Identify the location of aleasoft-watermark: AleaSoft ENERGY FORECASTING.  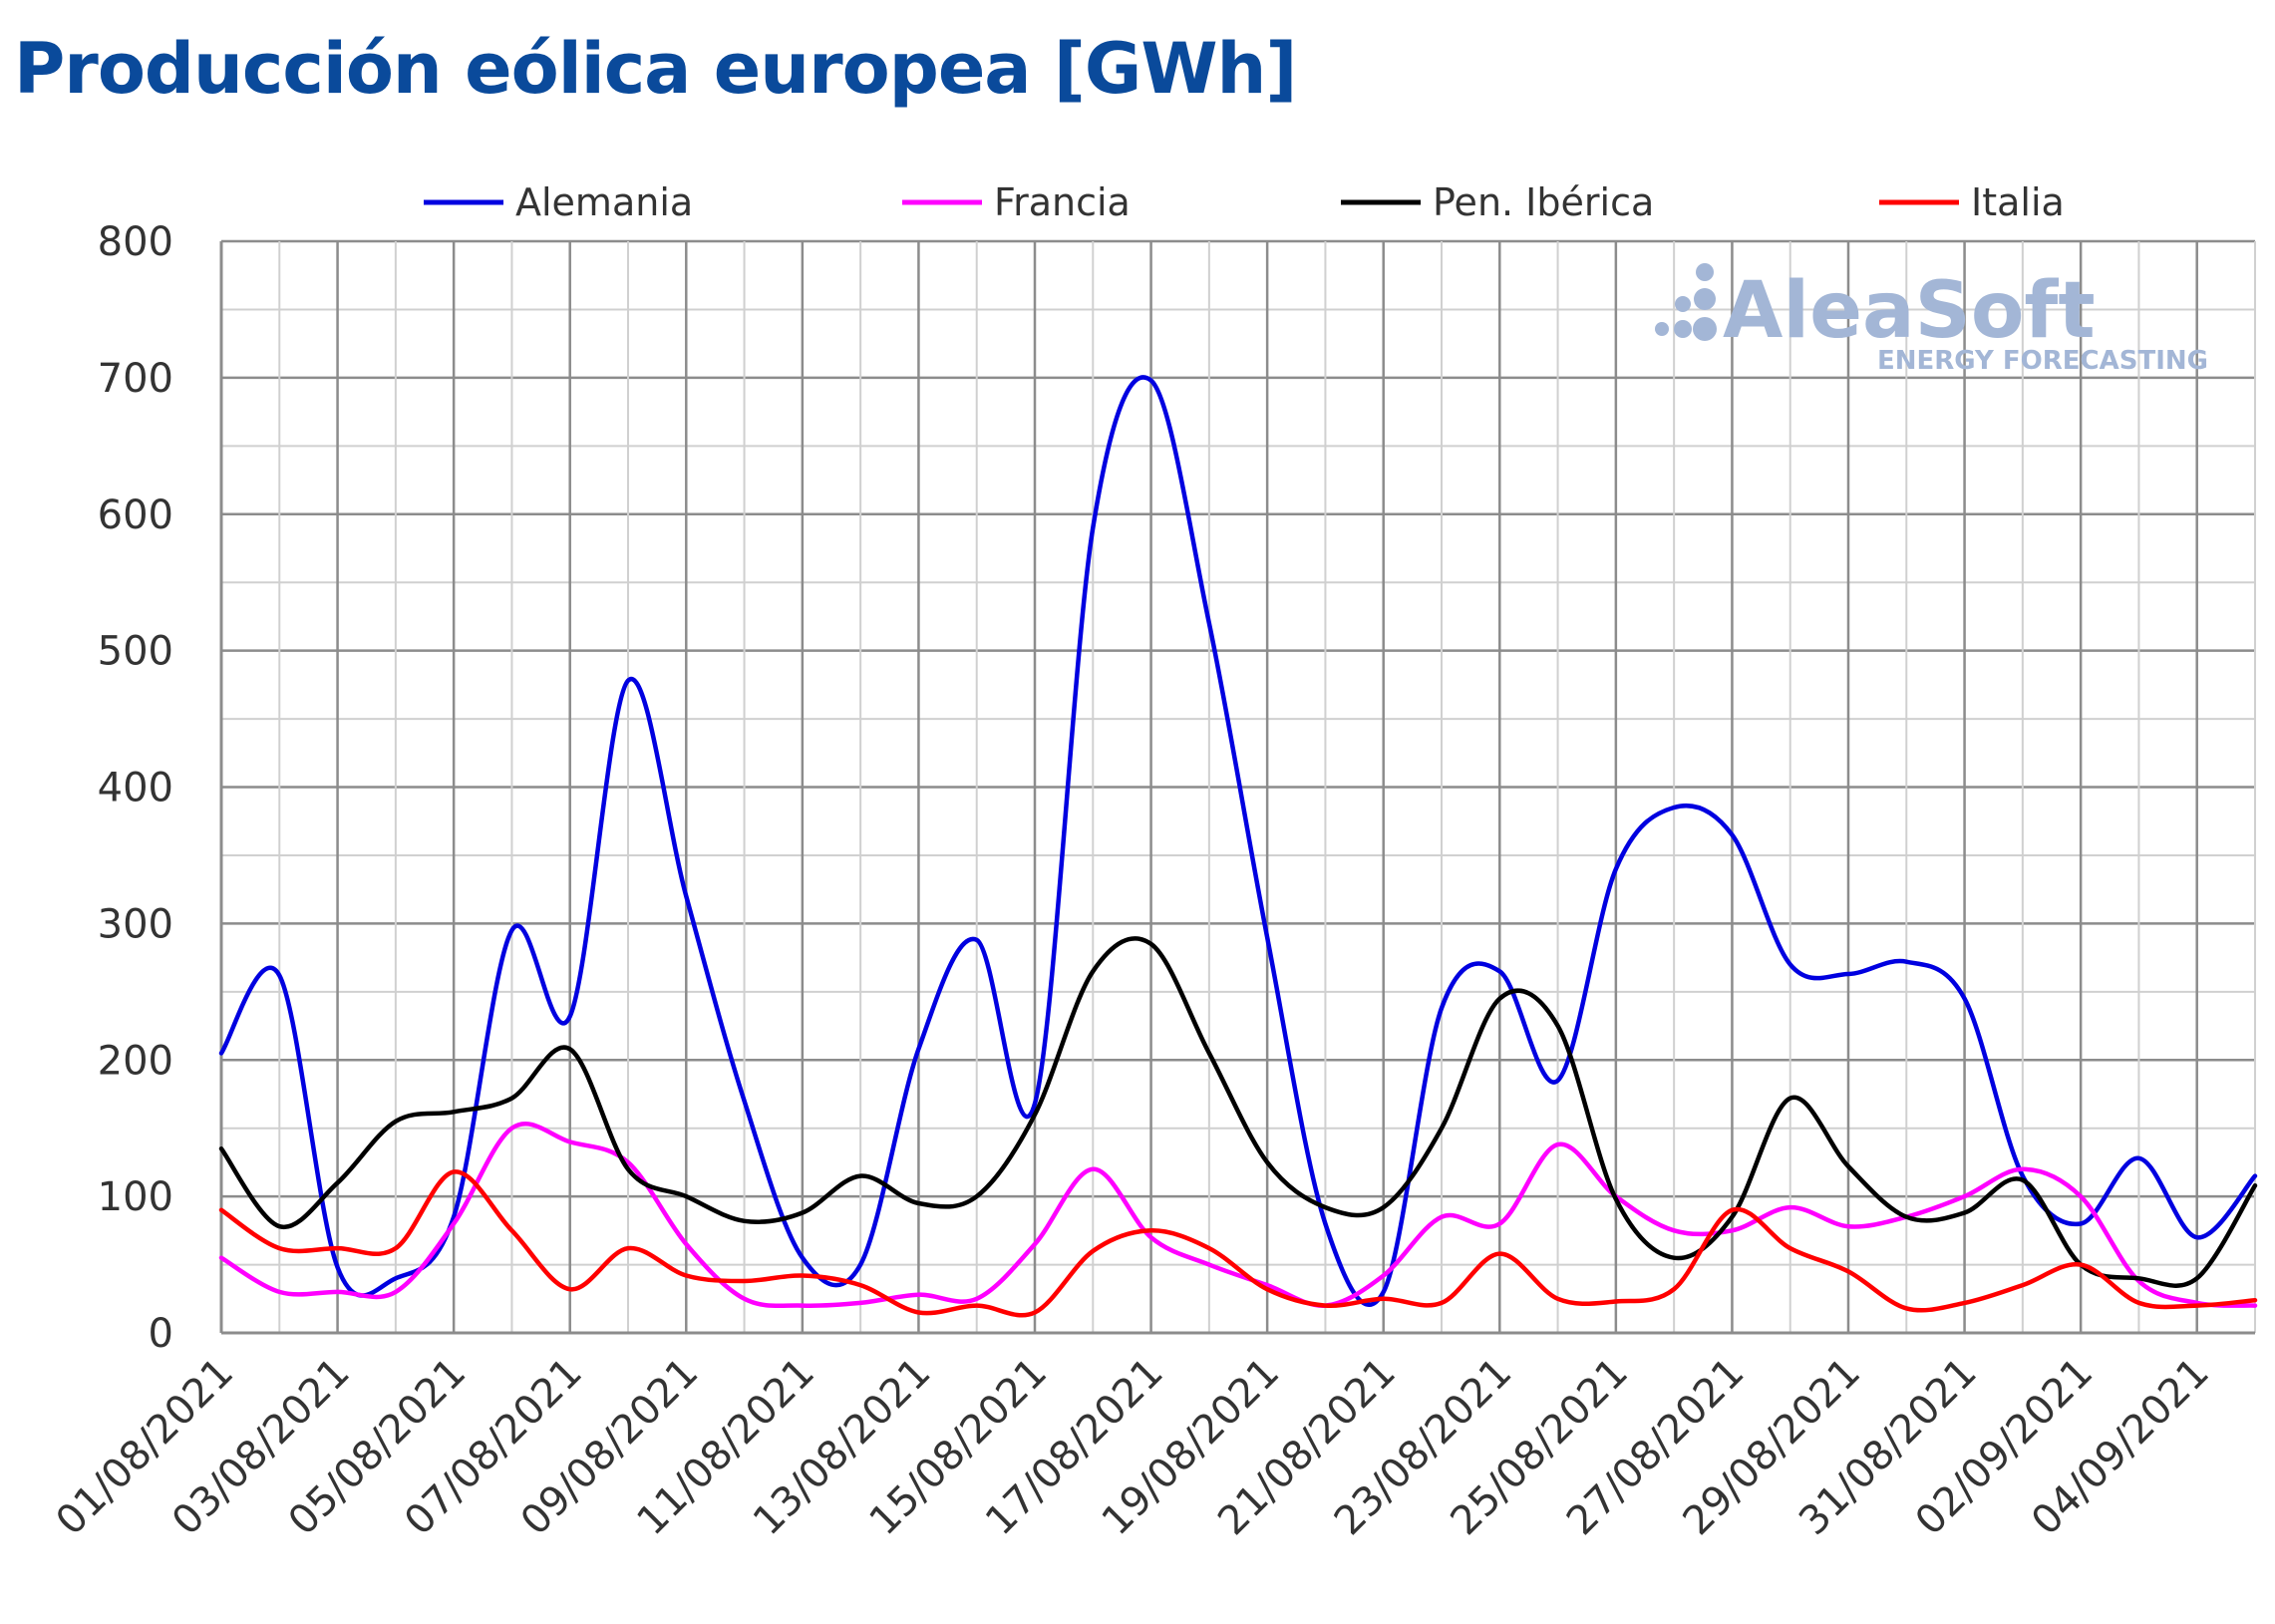
(1931, 319).